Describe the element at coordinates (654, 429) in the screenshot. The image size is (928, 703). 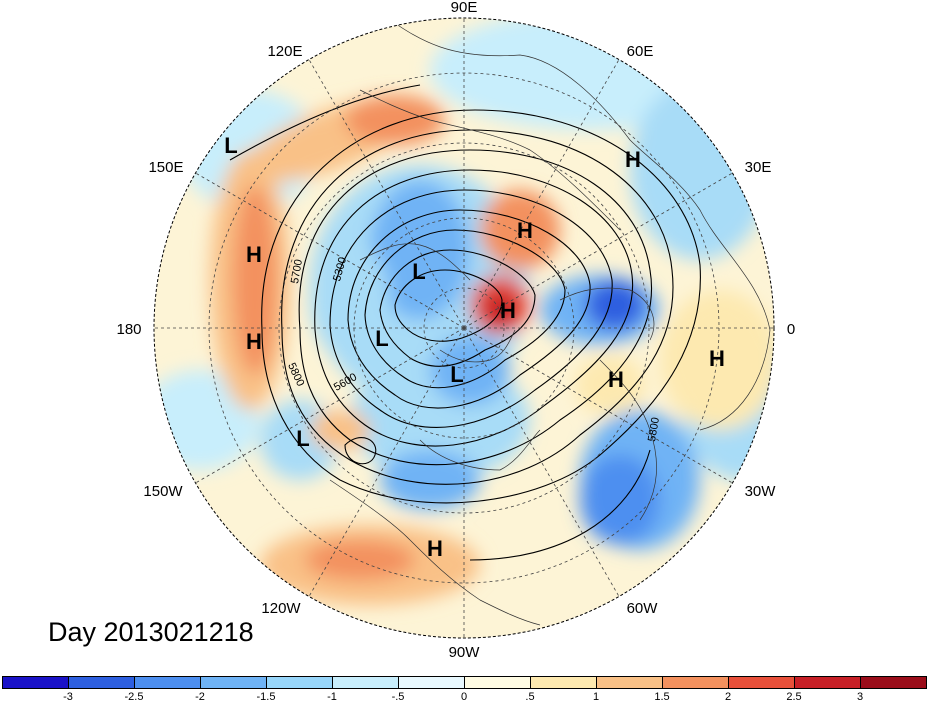
I see `contour-label: 5800` at that location.